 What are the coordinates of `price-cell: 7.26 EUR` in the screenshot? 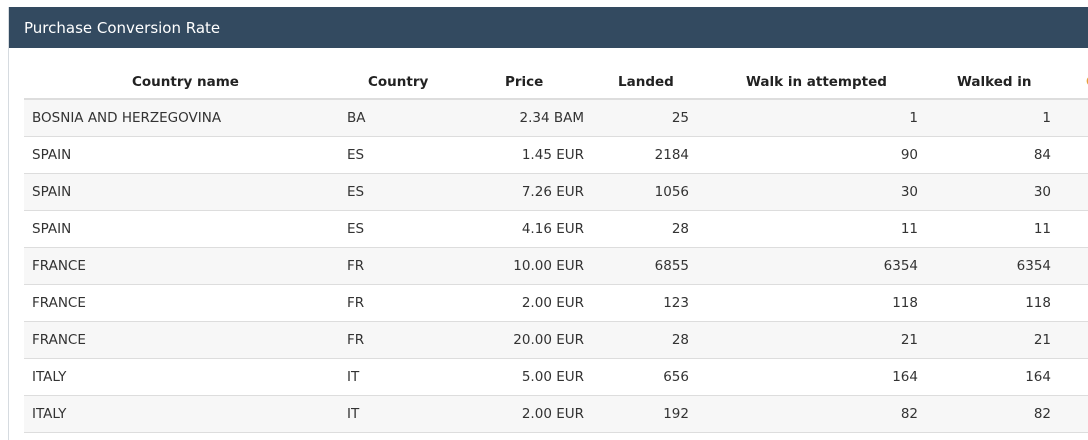 It's located at (552, 192).